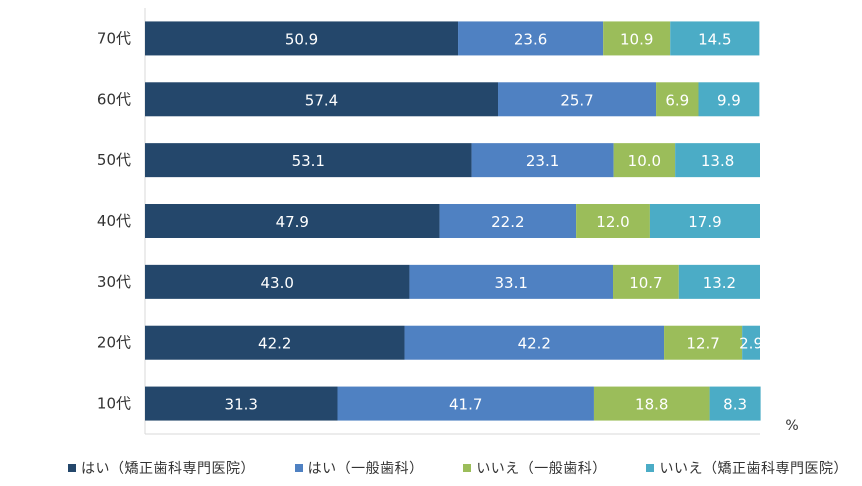 The image size is (862, 486). I want to click on legend-label: いいえ（矯正歯科専門医院）, so click(753, 469).